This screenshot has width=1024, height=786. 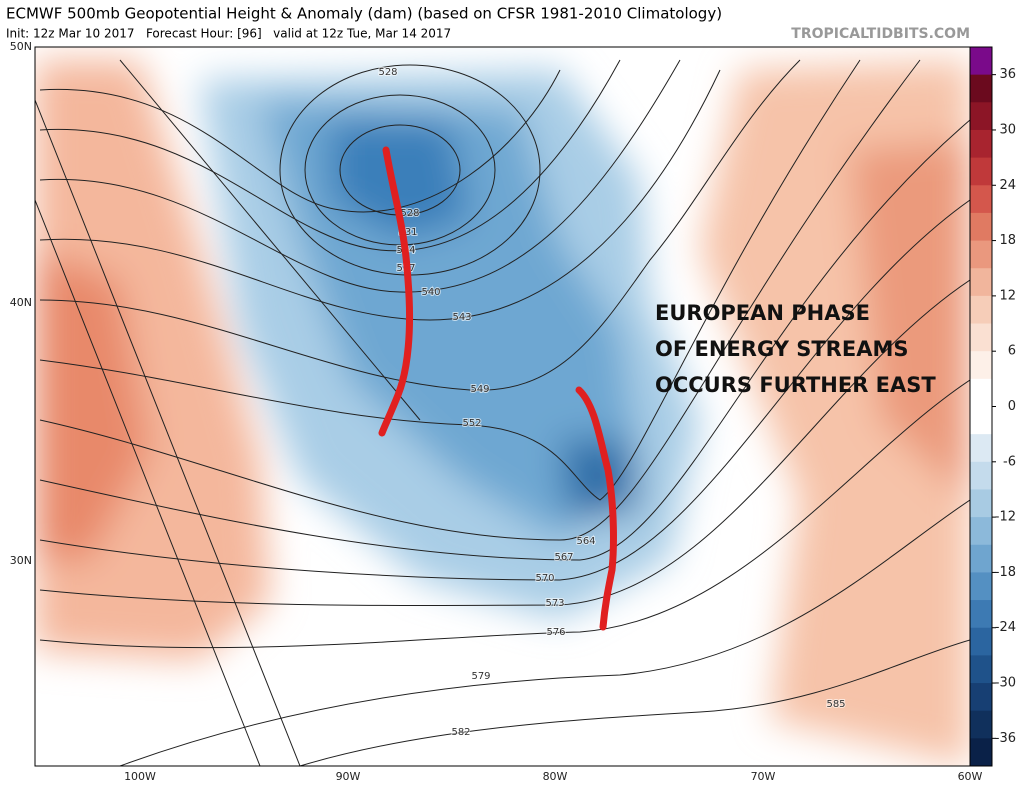 What do you see at coordinates (1007, 240) in the screenshot?
I see `colorbar-tick-label: 18` at bounding box center [1007, 240].